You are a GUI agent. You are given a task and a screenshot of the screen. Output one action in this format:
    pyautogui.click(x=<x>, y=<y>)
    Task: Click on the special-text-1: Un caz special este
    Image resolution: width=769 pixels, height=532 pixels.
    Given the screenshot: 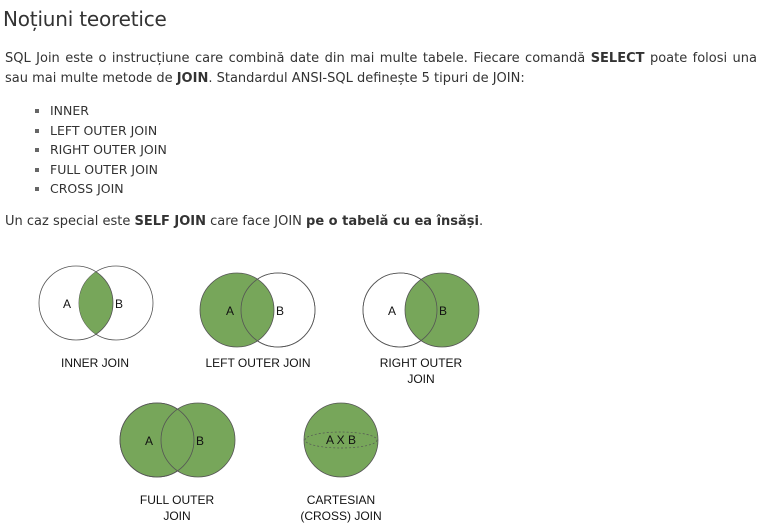 What is the action you would take?
    pyautogui.click(x=70, y=221)
    